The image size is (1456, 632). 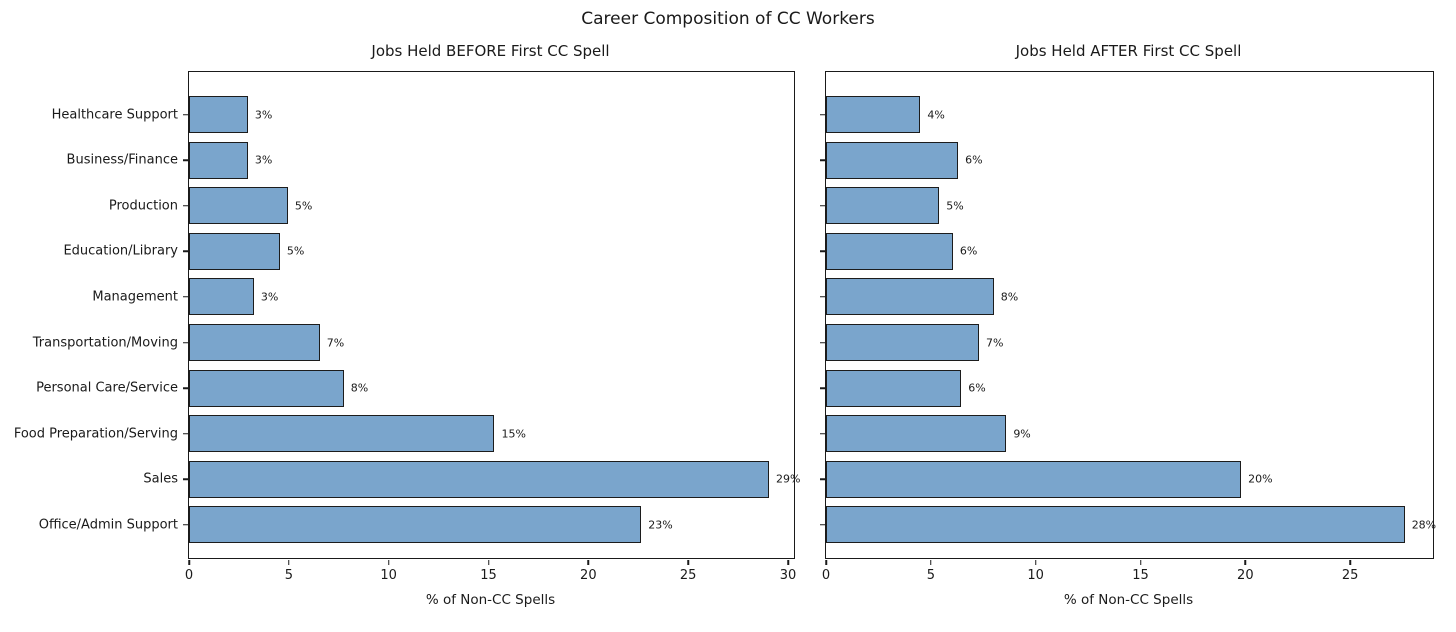 What do you see at coordinates (513, 434) in the screenshot?
I see `bar-value-label-food-preparation-serving: 15%` at bounding box center [513, 434].